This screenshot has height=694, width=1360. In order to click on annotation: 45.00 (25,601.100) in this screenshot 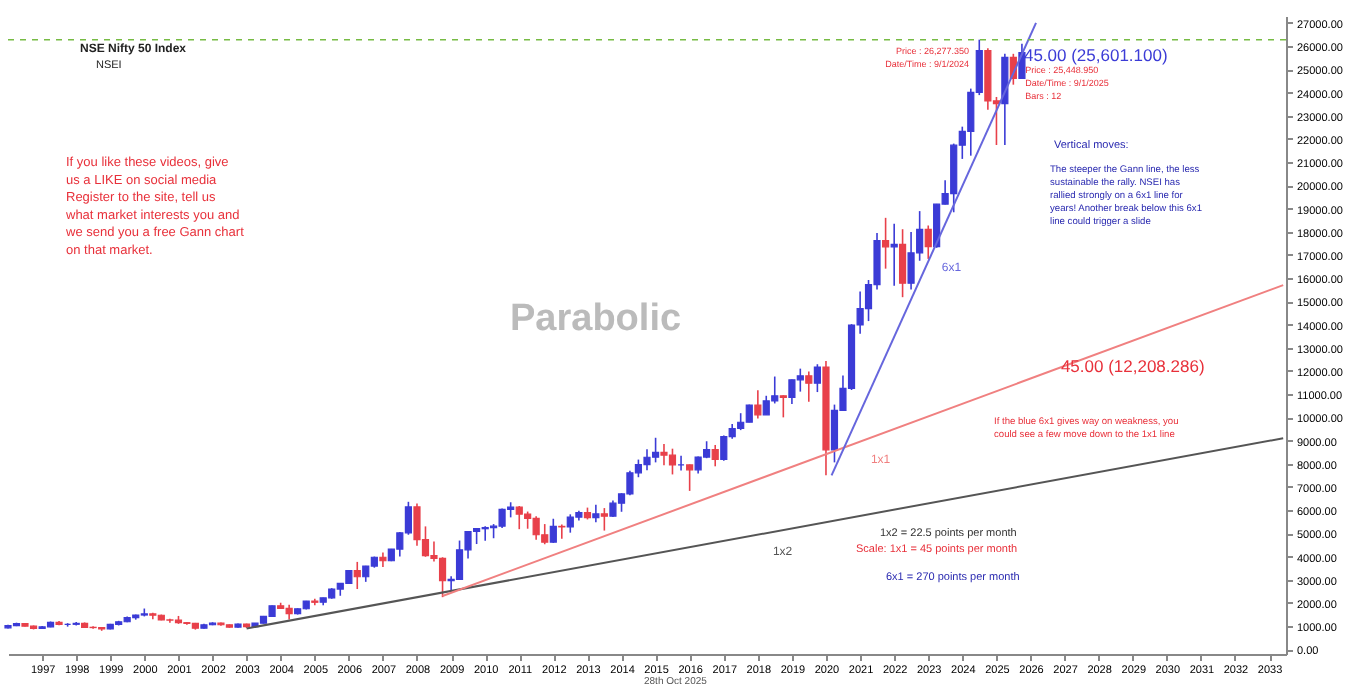, I will do `click(1095, 55)`.